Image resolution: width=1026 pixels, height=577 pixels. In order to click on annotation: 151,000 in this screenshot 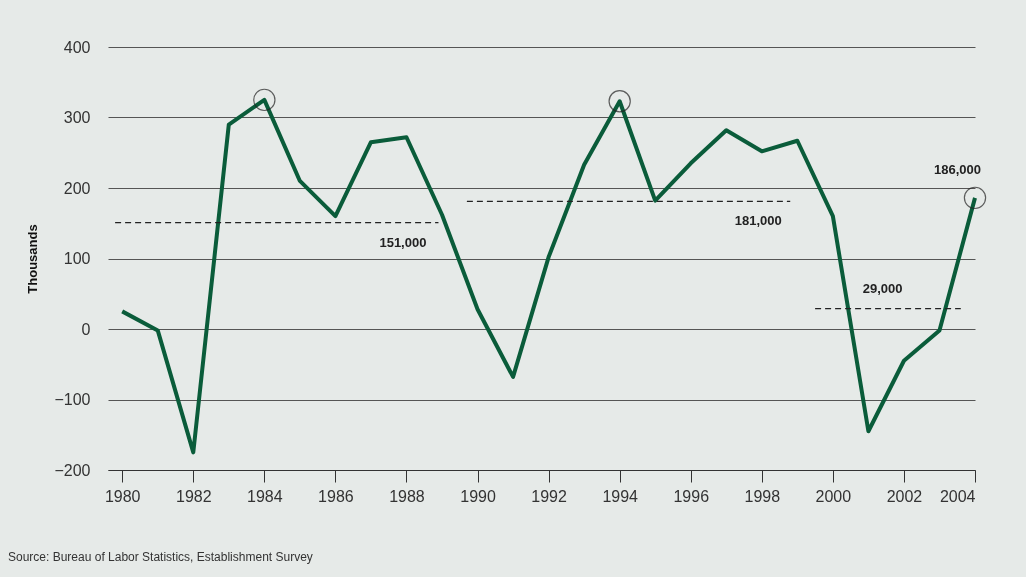, I will do `click(403, 242)`.